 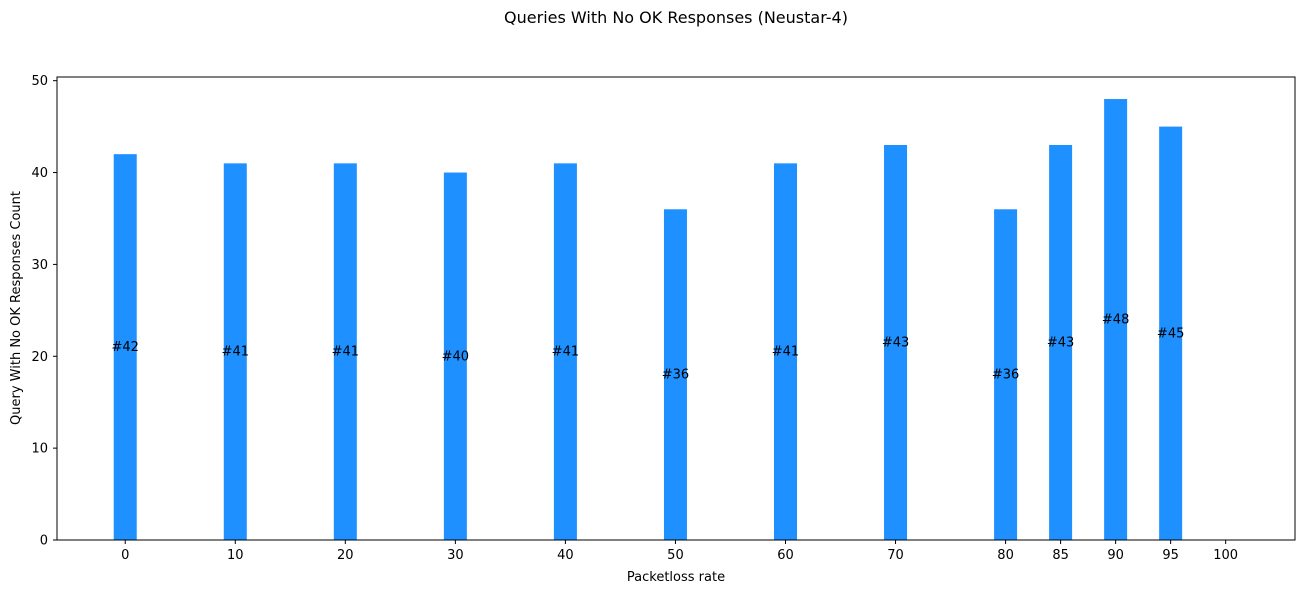 I want to click on y-axis-label: Query With No OK Responses Count, so click(x=16, y=308).